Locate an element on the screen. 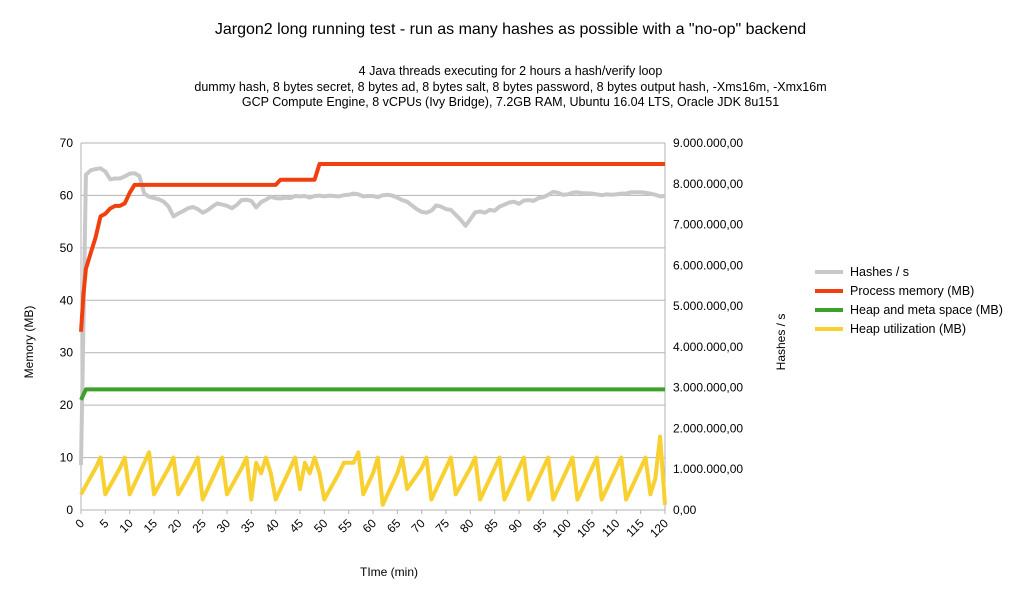  y-tick-right: 8.000.000,00 is located at coordinates (708, 184).